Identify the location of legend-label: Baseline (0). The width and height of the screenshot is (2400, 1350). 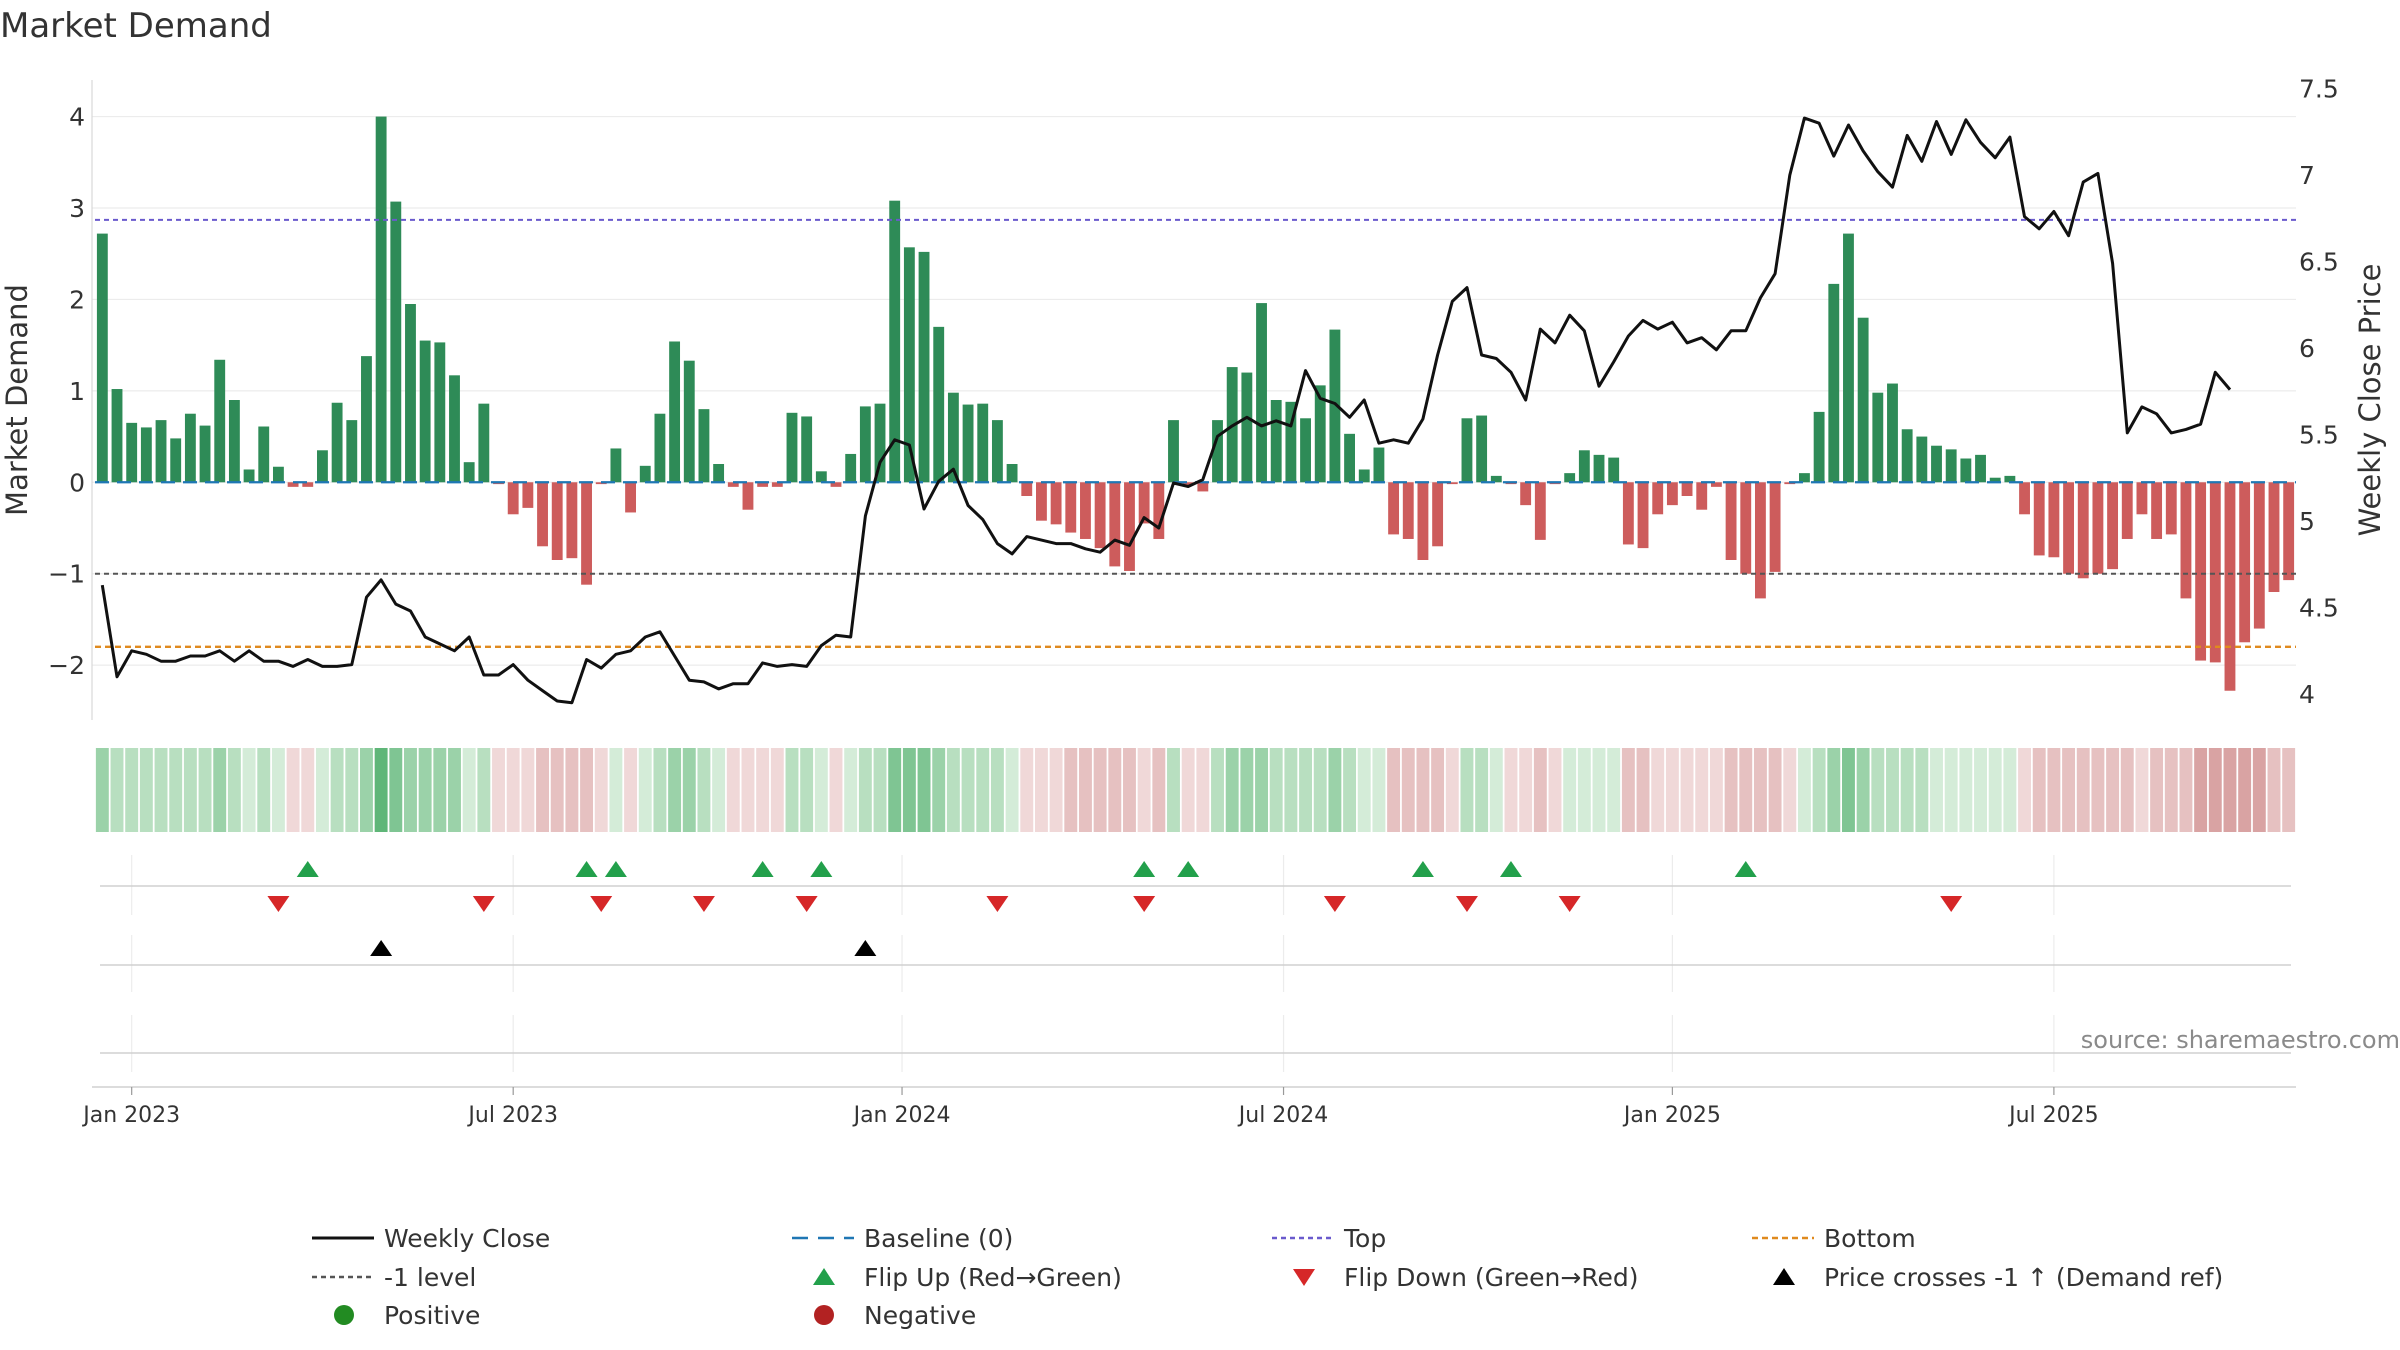
(938, 1238).